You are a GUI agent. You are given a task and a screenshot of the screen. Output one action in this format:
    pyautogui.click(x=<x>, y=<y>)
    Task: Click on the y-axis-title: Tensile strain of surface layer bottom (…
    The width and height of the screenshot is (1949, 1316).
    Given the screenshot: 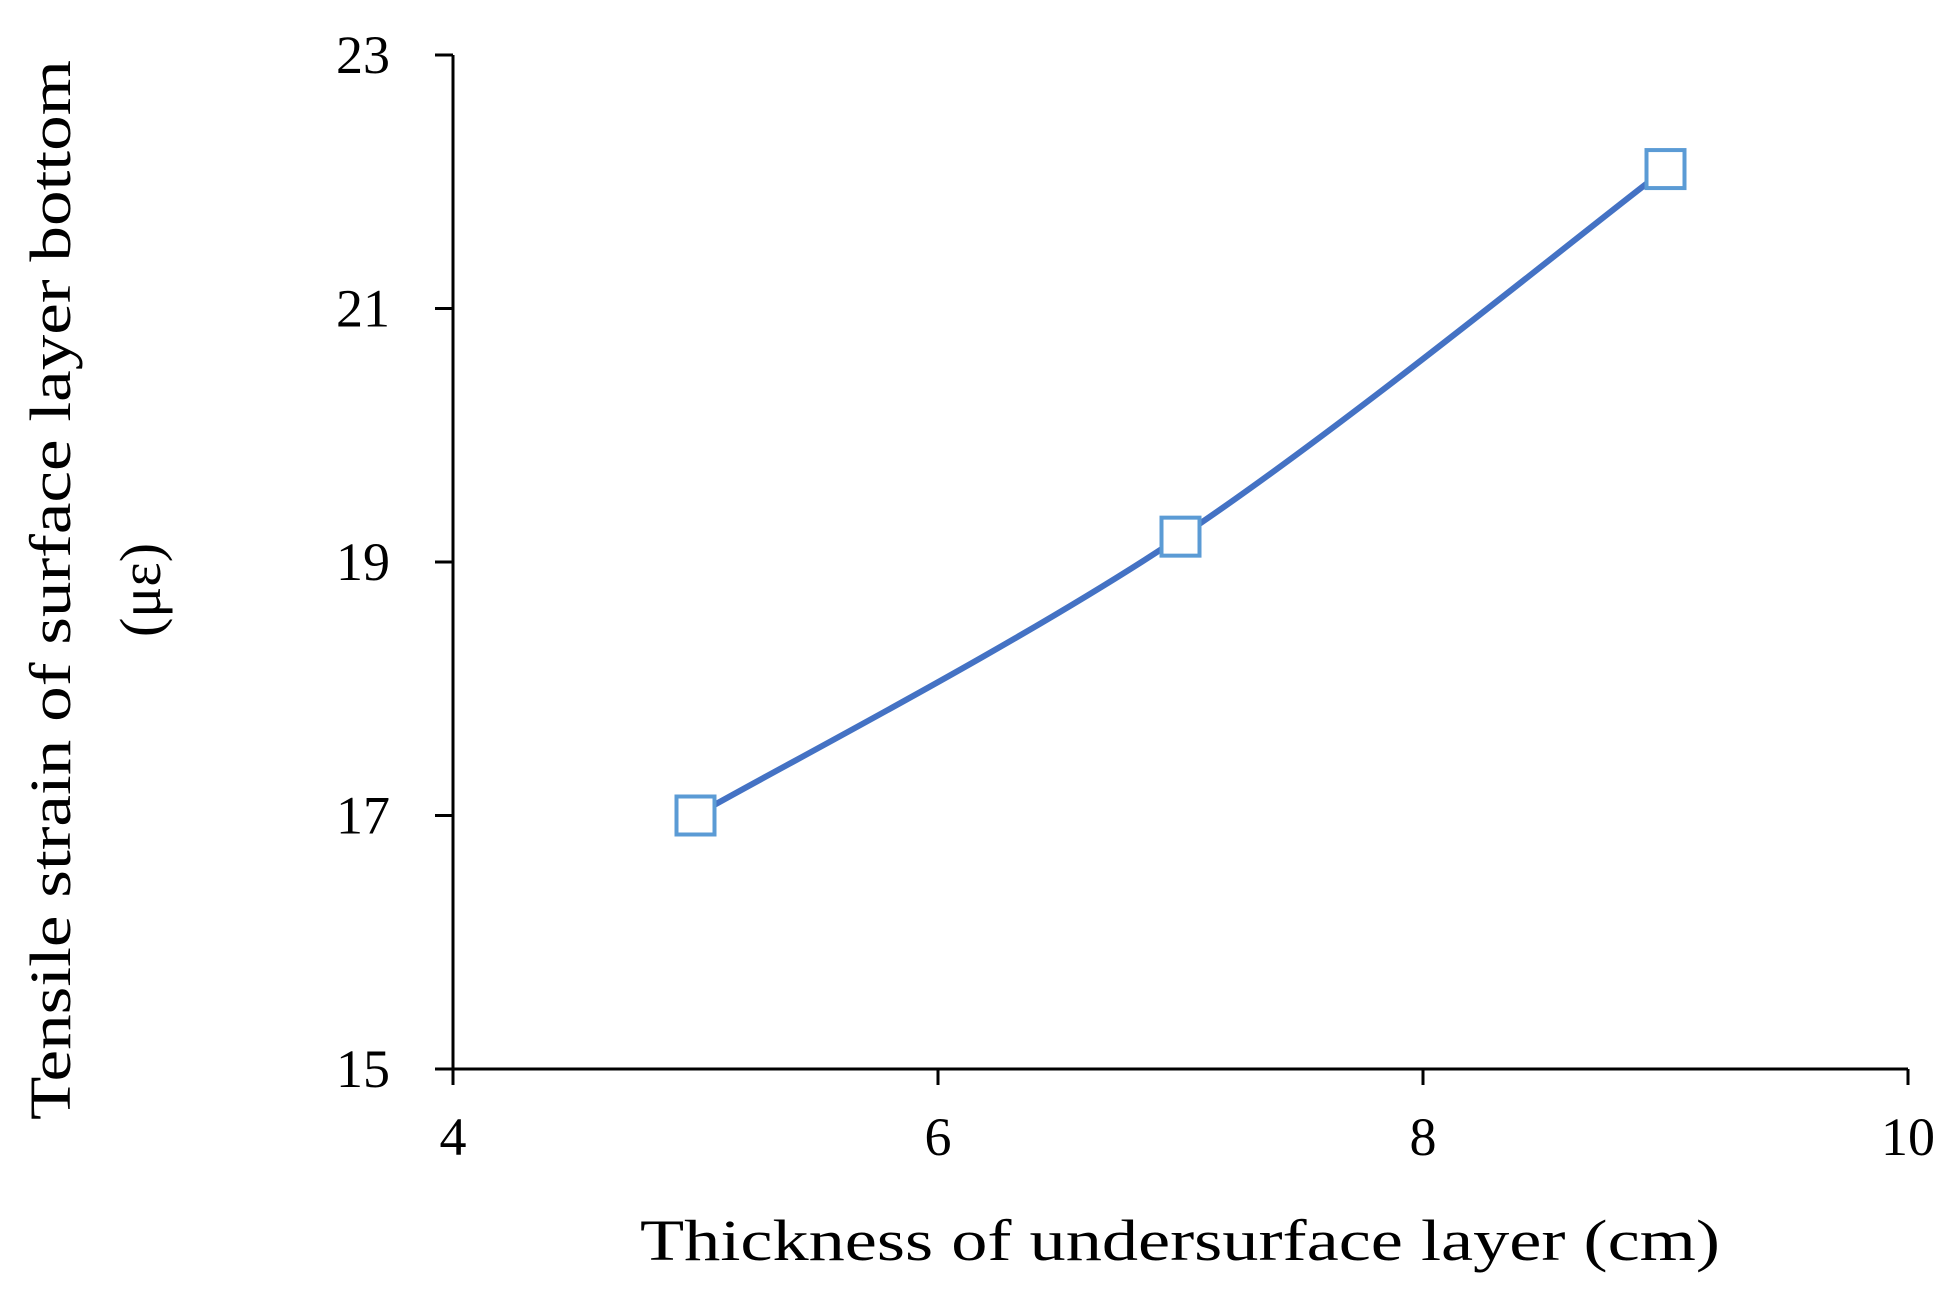 What is the action you would take?
    pyautogui.click(x=95, y=590)
    